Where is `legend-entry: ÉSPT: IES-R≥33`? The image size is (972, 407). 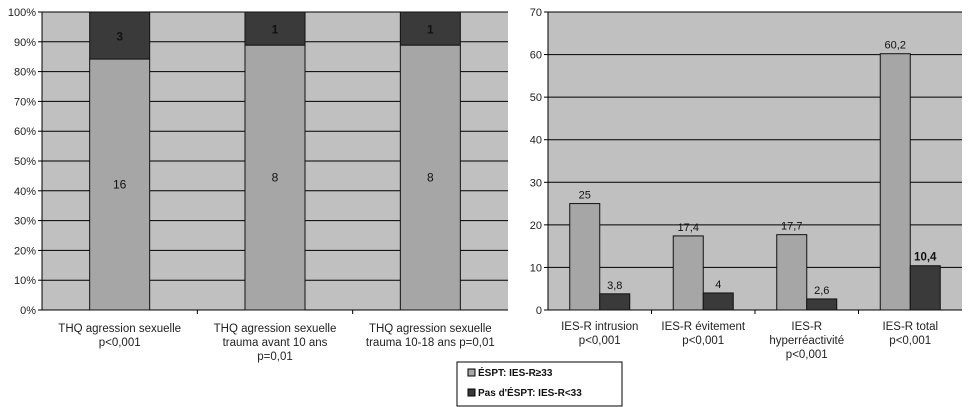
legend-entry: ÉSPT: IES-R≥33 is located at coordinates (515, 372).